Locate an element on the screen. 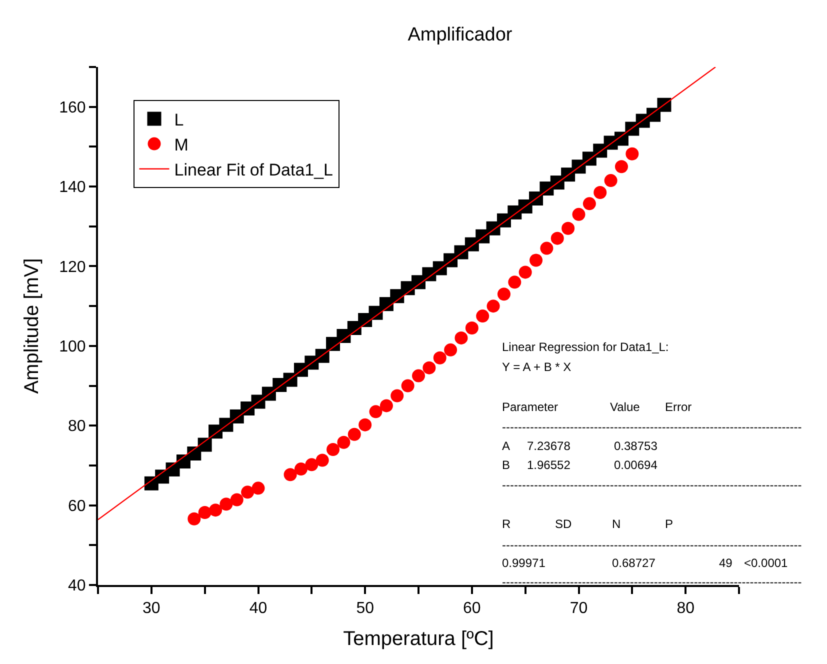  y-tick-label: 120 is located at coordinates (72, 267).